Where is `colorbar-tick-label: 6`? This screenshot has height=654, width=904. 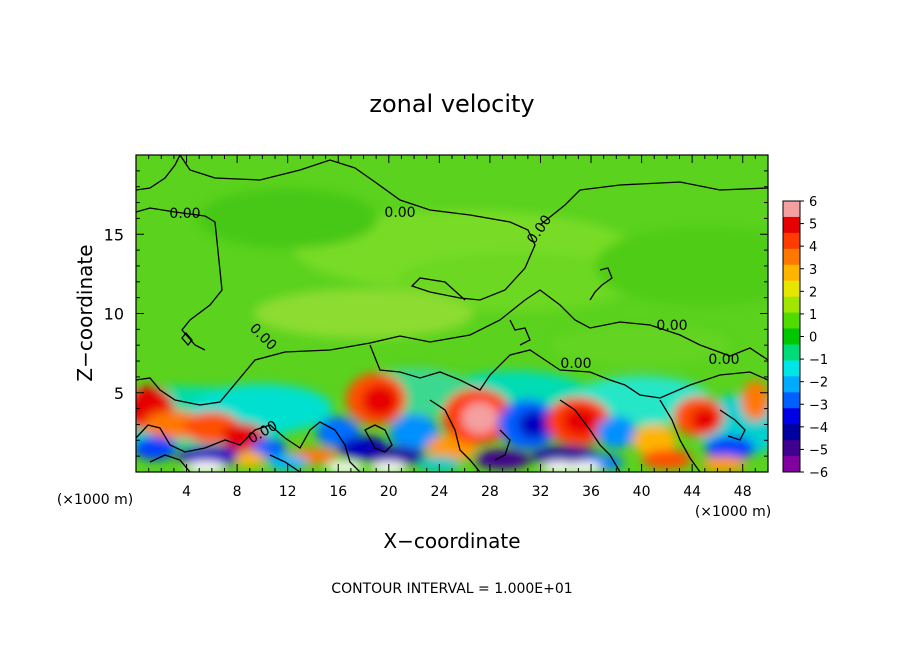
colorbar-tick-label: 6 is located at coordinates (813, 202).